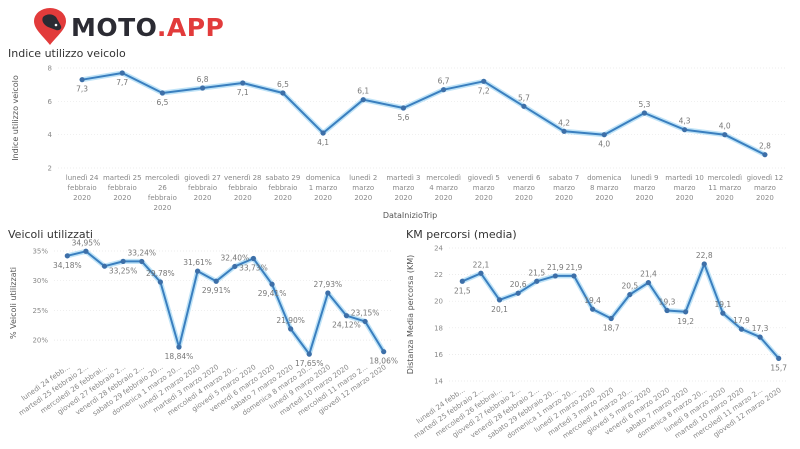  I want to click on y-tick-label: 18, so click(438, 328).